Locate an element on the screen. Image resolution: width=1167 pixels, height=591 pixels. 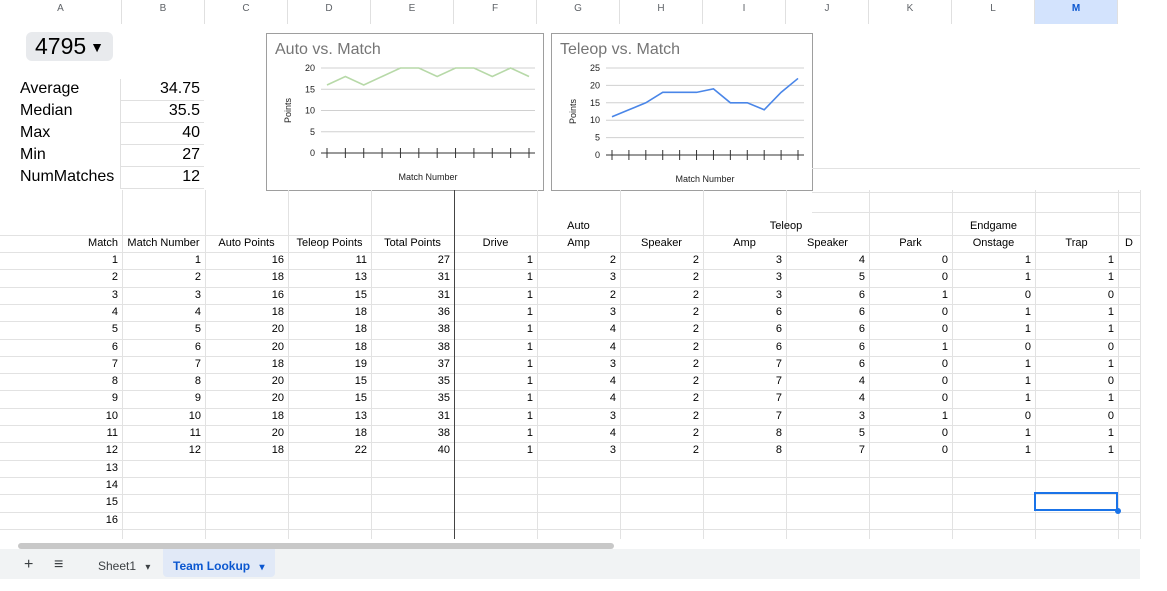
column-header-i: I is located at coordinates (744, 12).